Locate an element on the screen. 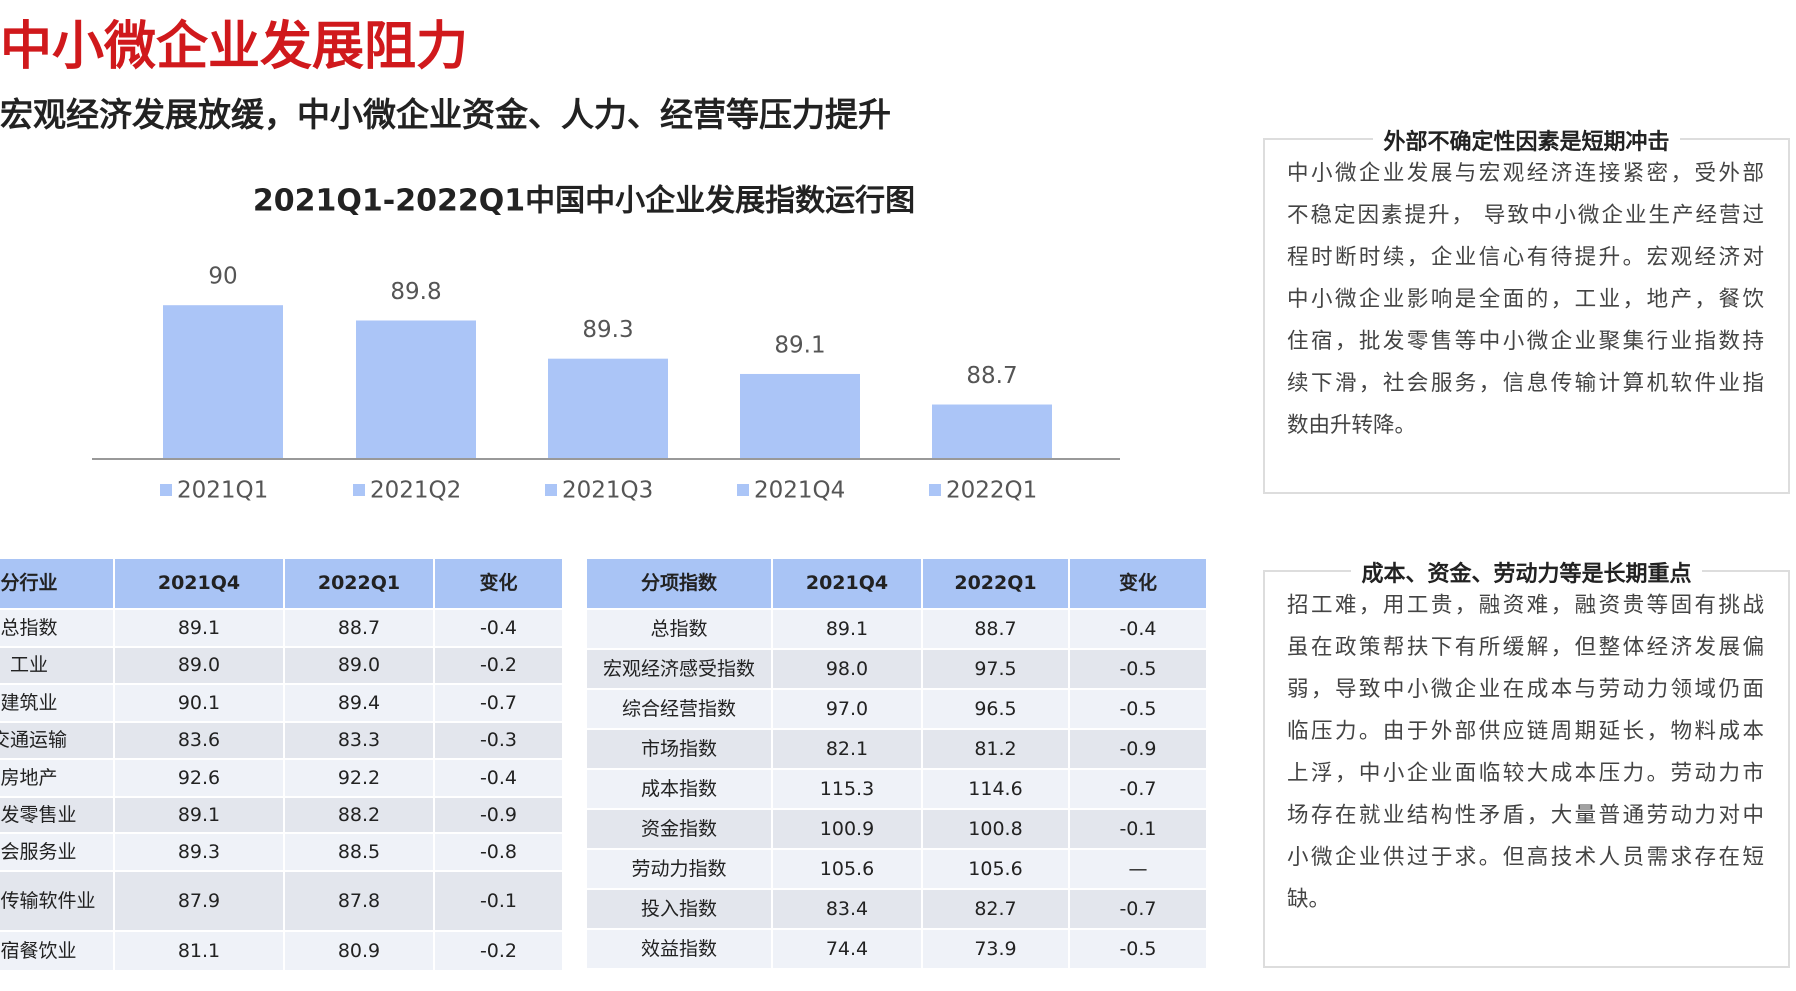 The image size is (1796, 991). table-cell: 资金指数 is located at coordinates (680, 830).